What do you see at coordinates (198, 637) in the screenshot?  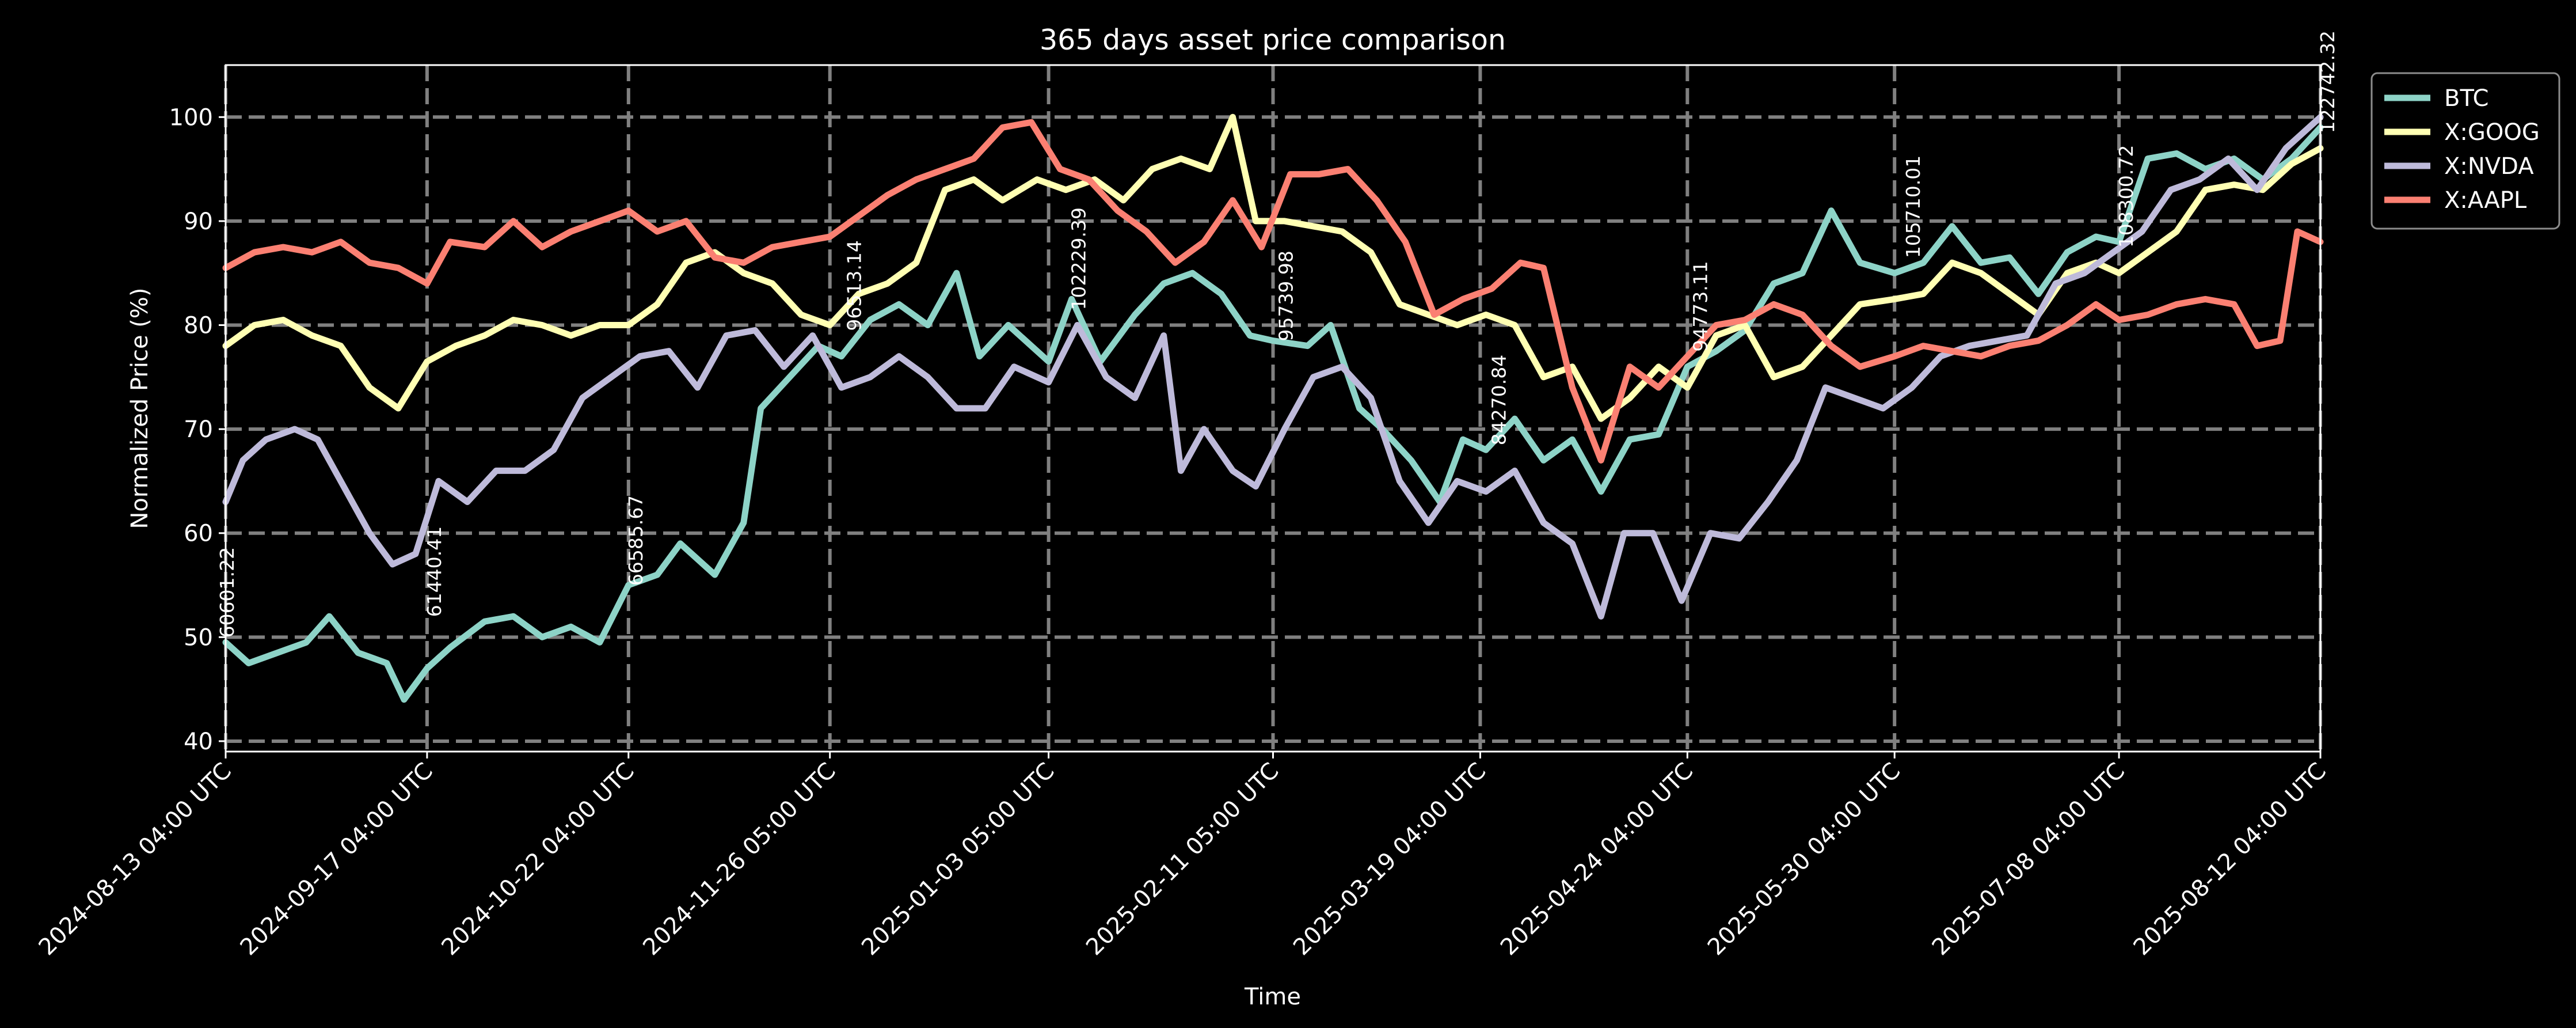 I see `y-tick-label: 50` at bounding box center [198, 637].